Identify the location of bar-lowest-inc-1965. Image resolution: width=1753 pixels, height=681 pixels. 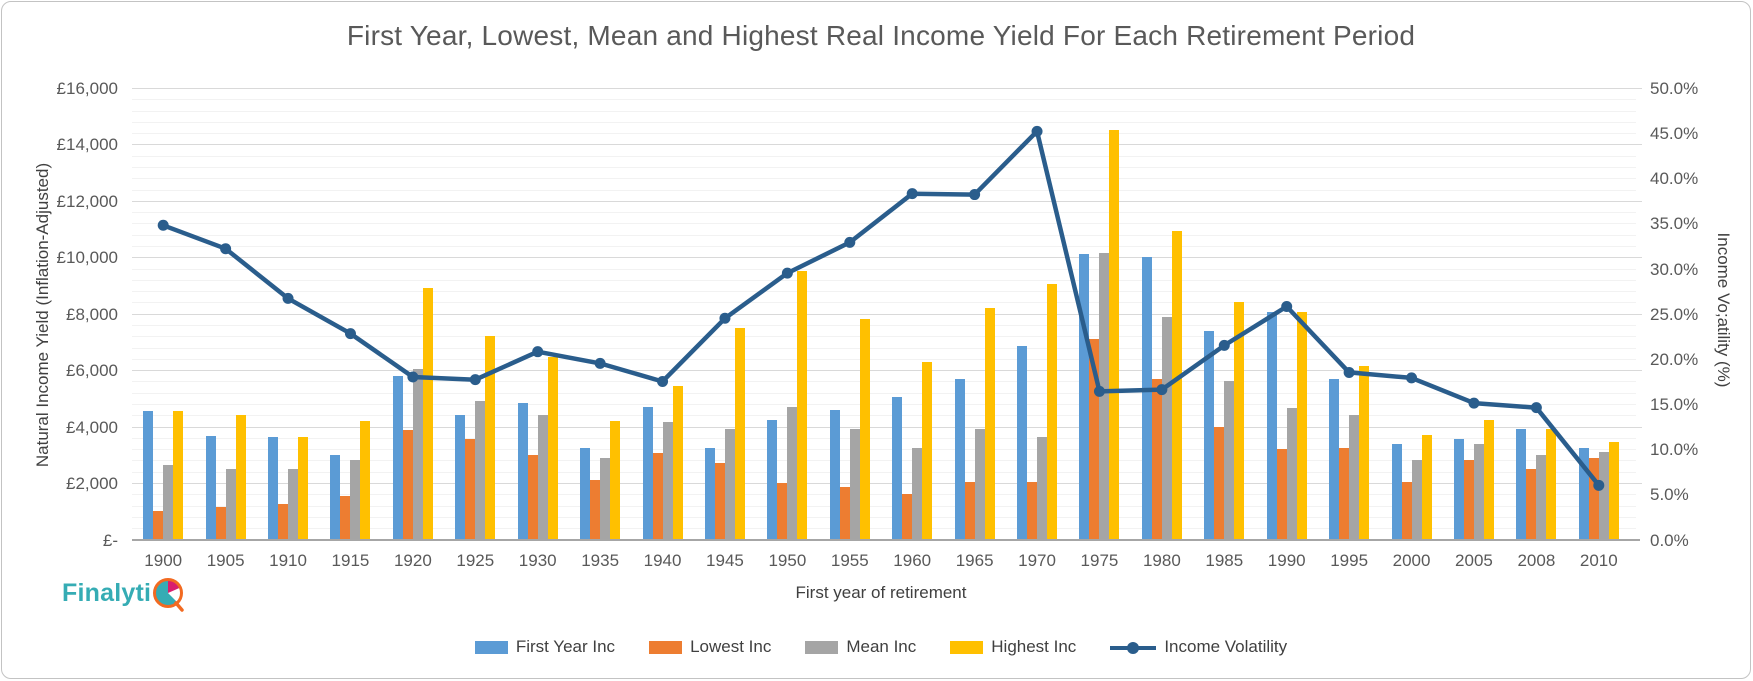
(969, 510).